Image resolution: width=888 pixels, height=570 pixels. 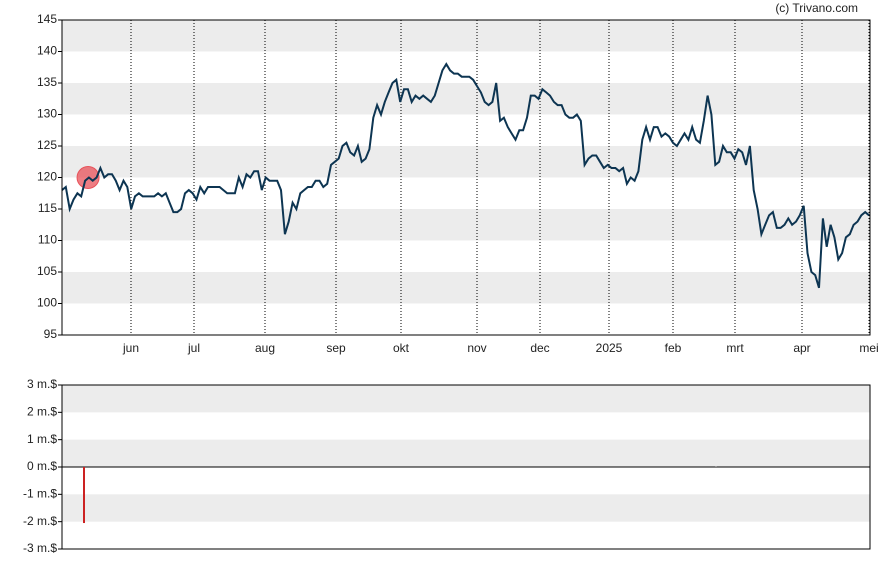 I want to click on y-tick-label: -2 m.$, so click(x=40, y=521).